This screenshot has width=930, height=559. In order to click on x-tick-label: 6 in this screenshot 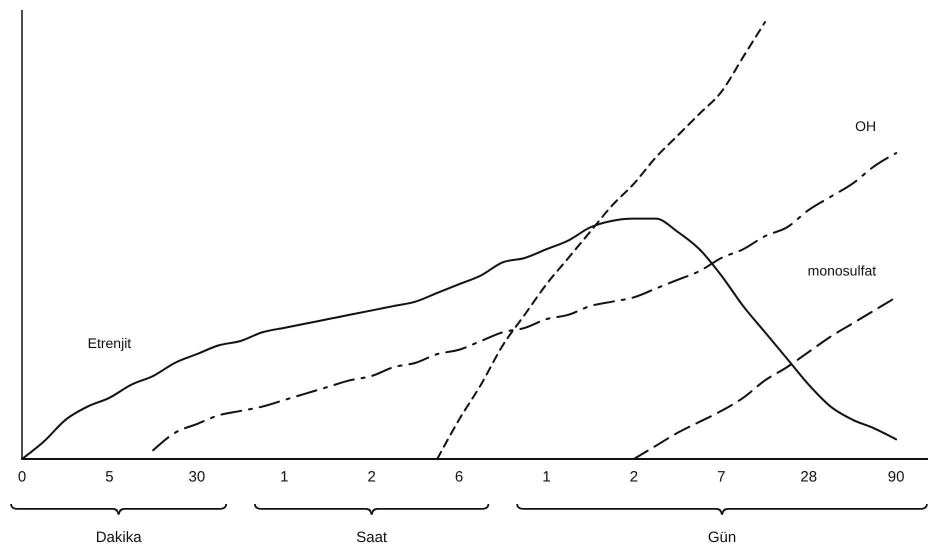, I will do `click(459, 477)`.